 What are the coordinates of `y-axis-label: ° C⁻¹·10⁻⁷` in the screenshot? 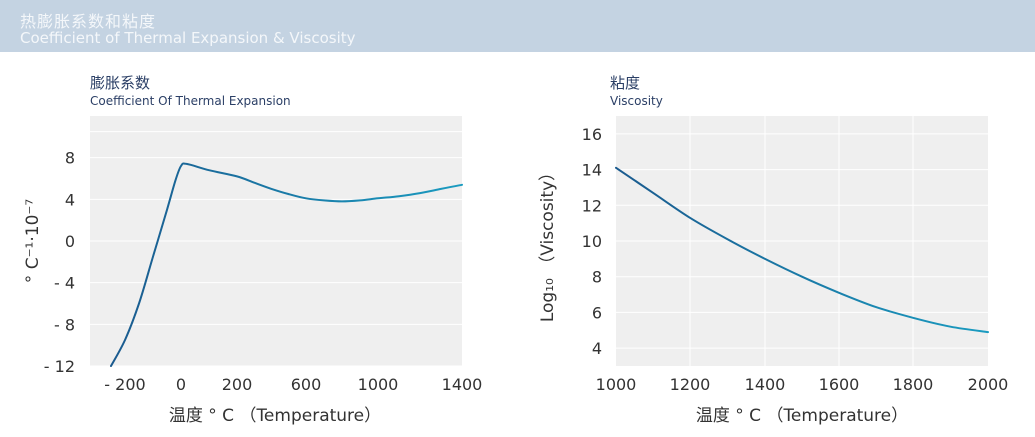 It's located at (33, 241).